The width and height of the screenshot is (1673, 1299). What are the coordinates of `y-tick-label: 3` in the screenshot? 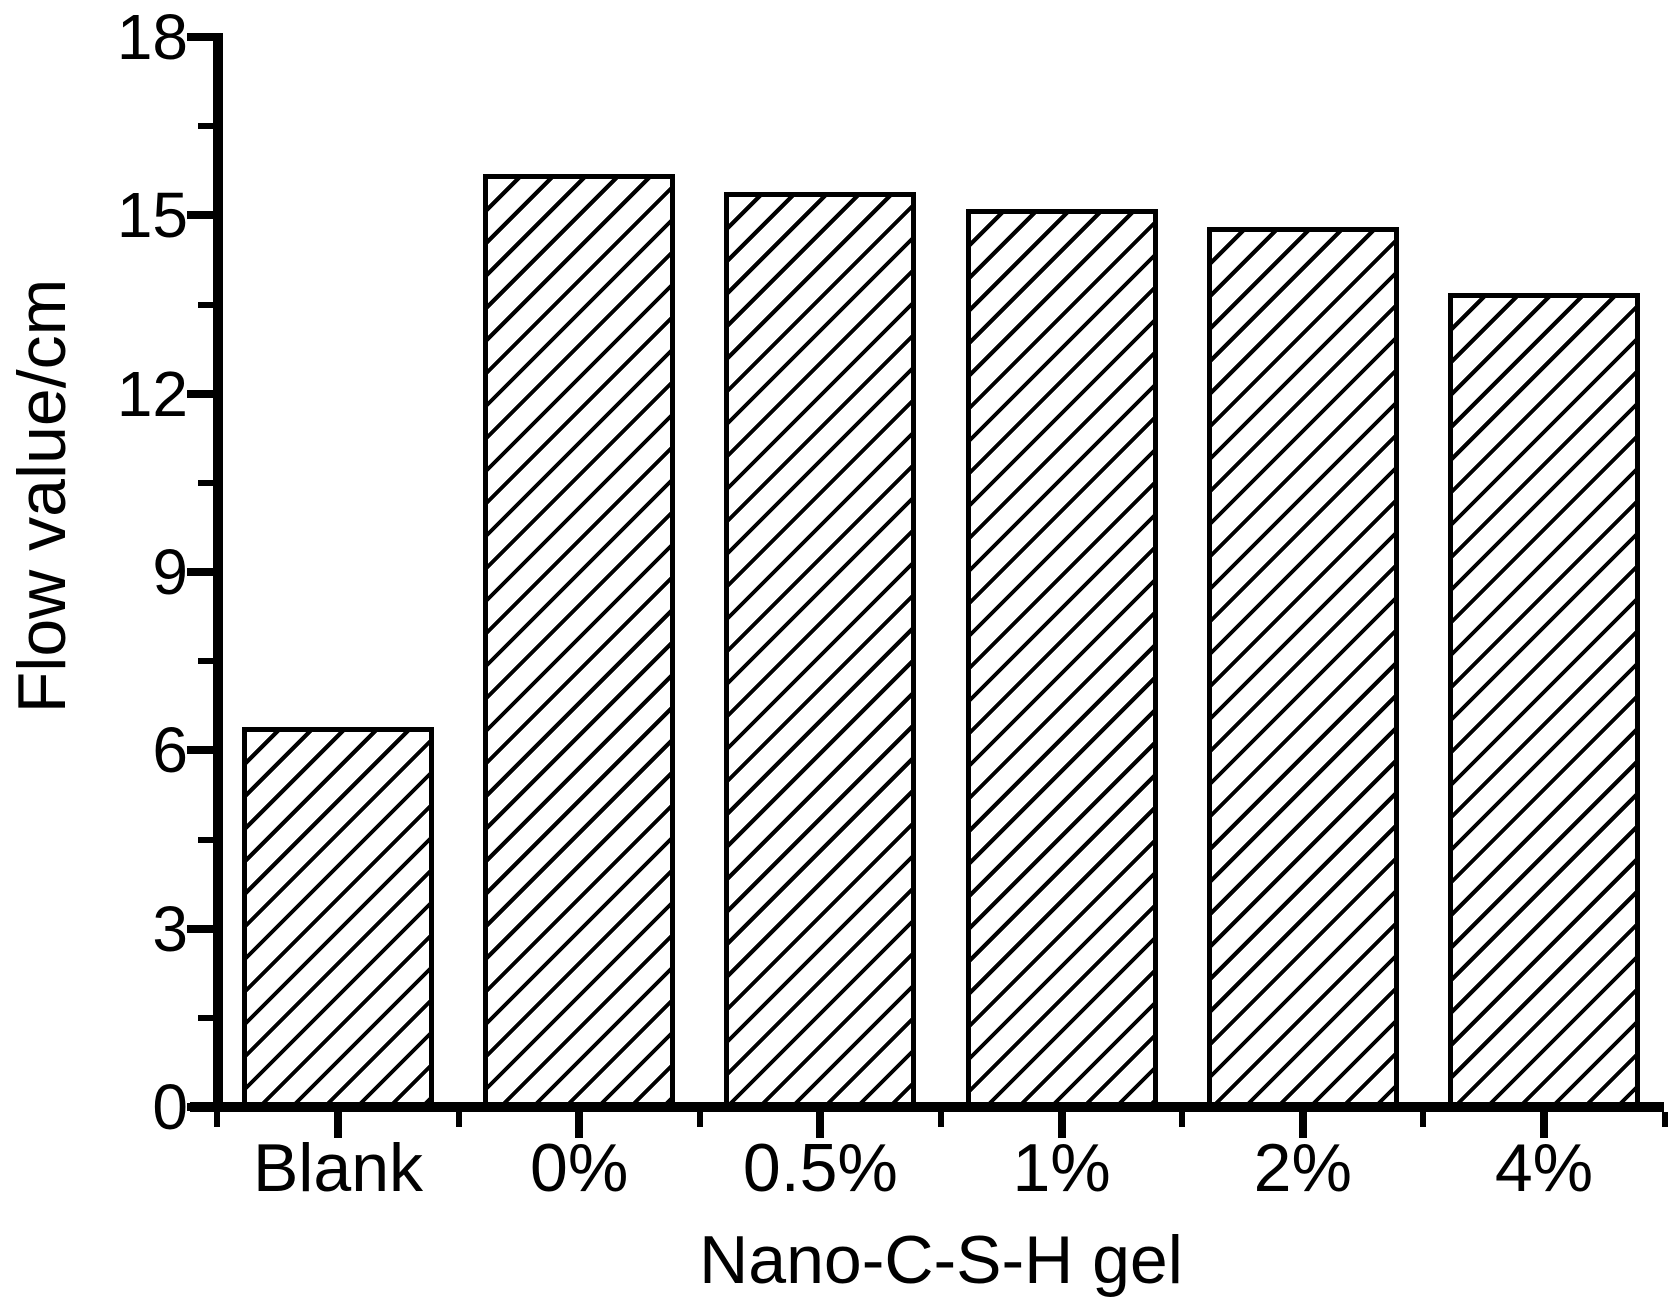 It's located at (170, 928).